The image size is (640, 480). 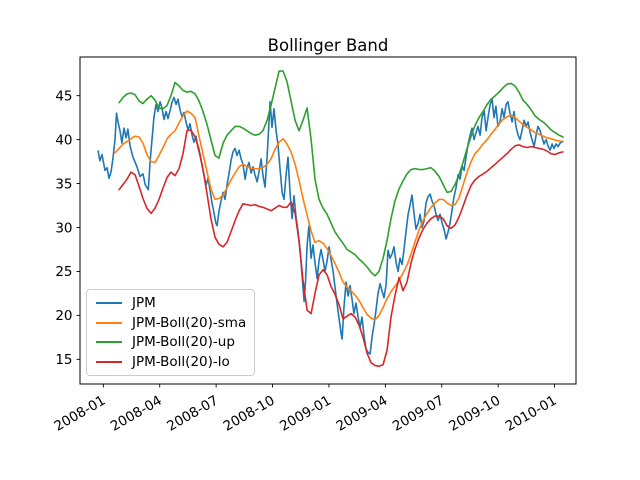 I want to click on y-axis-tick-label: 45, so click(x=63, y=96).